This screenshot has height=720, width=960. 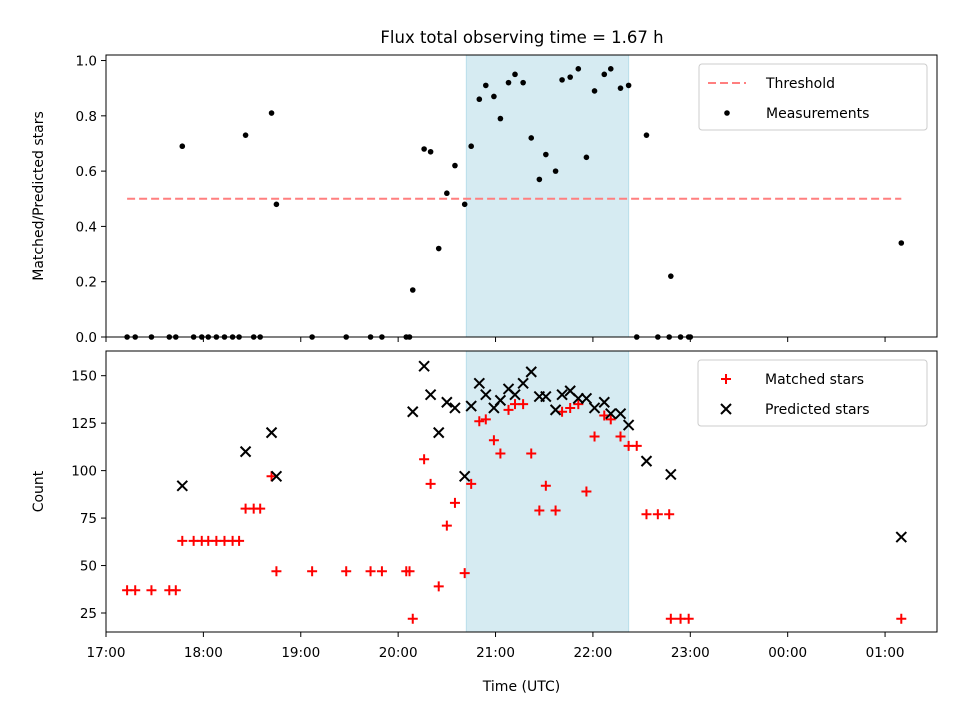 What do you see at coordinates (84, 377) in the screenshot?
I see `y-tick-label: 150` at bounding box center [84, 377].